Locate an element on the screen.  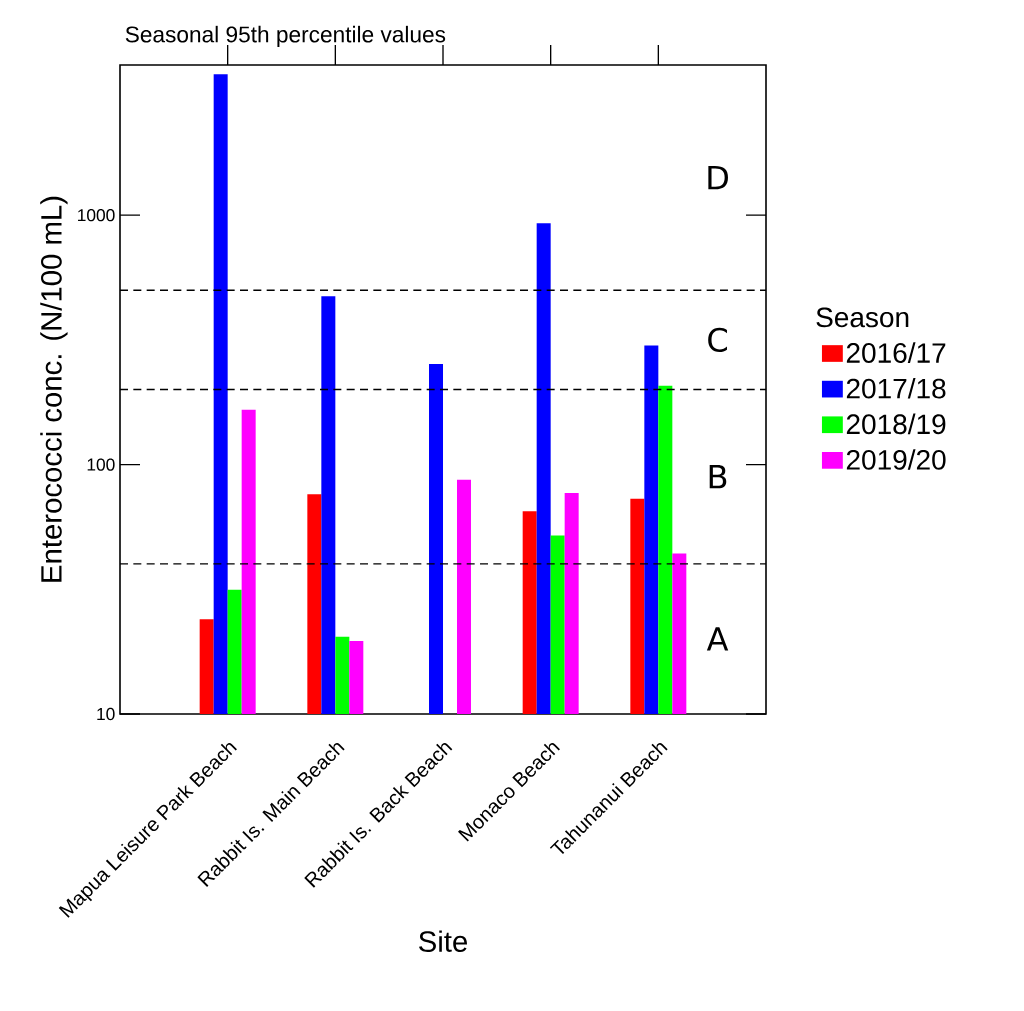
legend-label: 2016/17 is located at coordinates (896, 352).